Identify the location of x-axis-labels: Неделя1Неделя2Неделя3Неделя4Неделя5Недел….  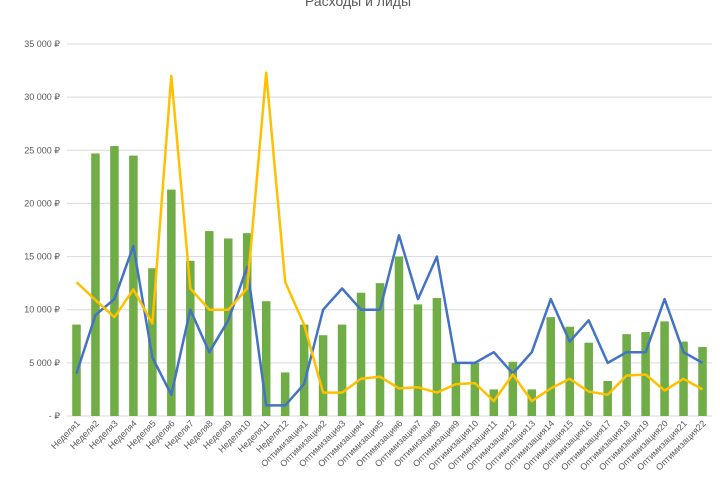
(378, 445).